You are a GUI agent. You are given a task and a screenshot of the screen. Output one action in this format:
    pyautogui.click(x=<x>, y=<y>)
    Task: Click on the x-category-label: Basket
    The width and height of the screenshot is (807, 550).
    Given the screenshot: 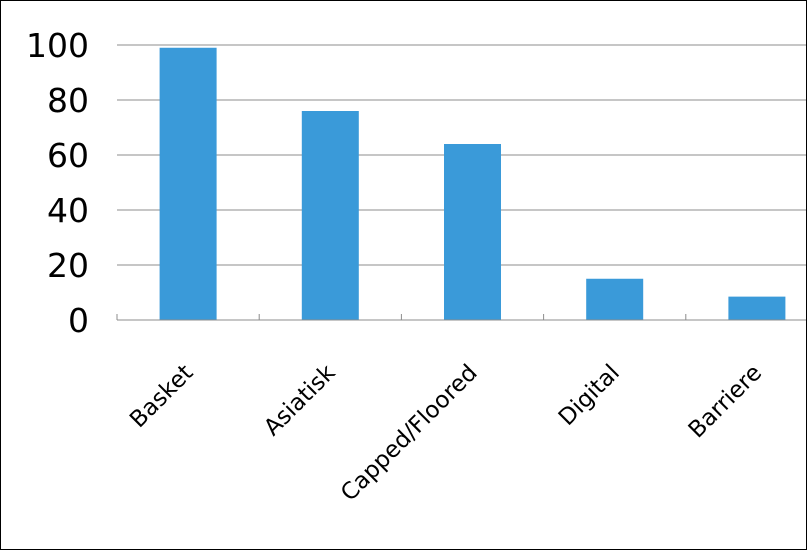 What is the action you would take?
    pyautogui.click(x=161, y=396)
    